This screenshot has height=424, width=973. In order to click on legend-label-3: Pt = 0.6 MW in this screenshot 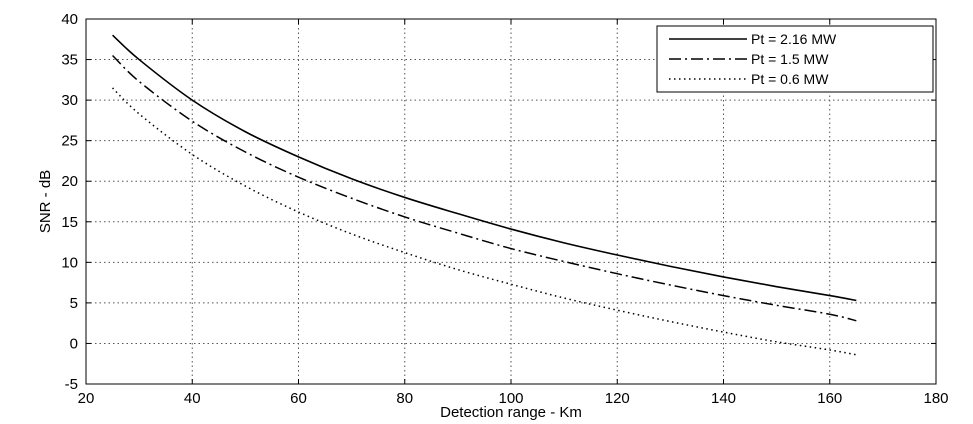, I will do `click(790, 79)`.